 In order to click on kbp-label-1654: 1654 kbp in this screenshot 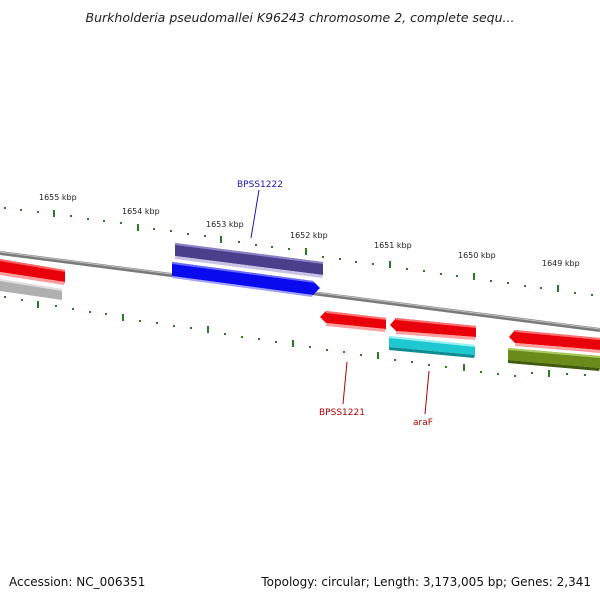, I will do `click(141, 211)`.